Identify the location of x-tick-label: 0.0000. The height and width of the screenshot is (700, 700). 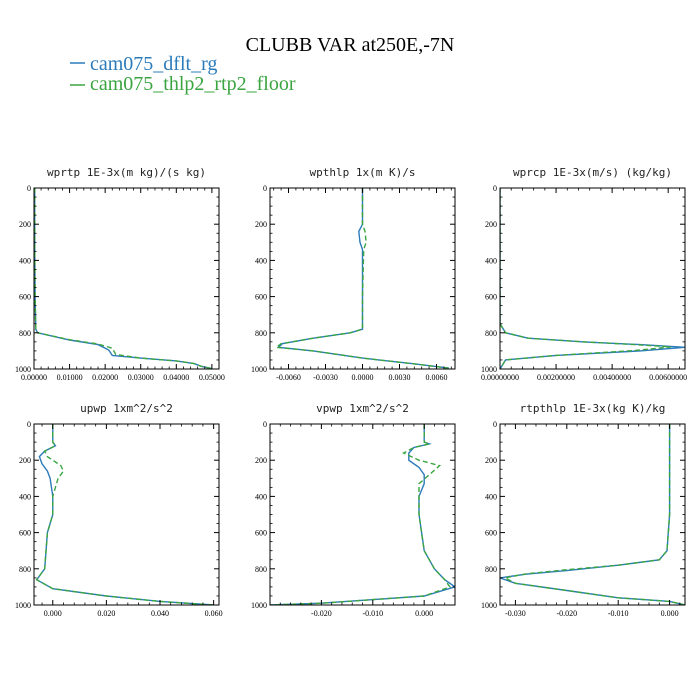
(363, 377).